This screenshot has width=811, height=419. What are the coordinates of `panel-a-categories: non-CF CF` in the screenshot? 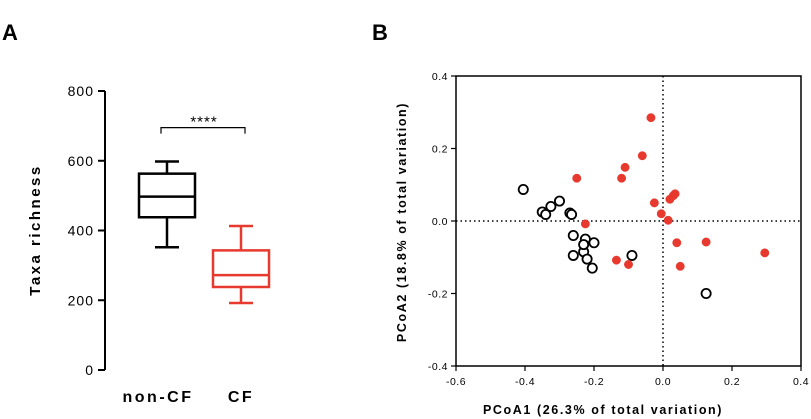 It's located at (188, 397).